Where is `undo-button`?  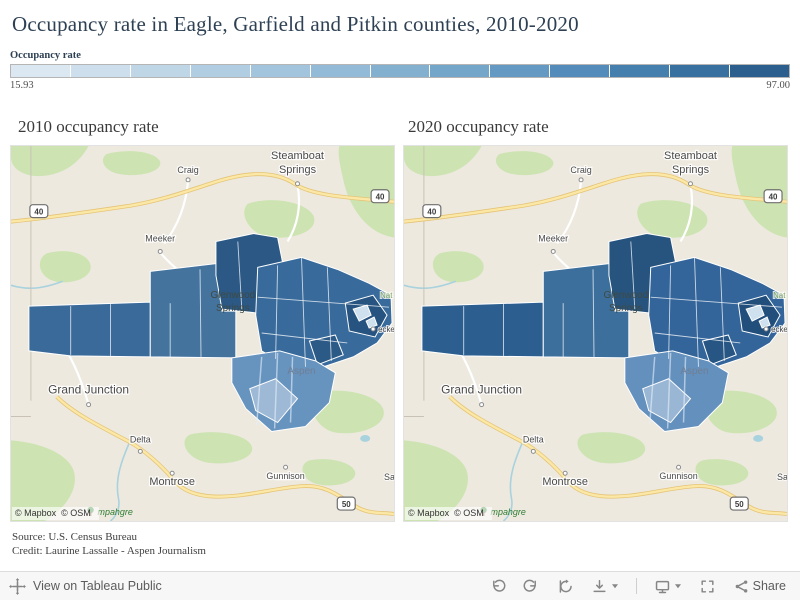
undo-button is located at coordinates (497, 586).